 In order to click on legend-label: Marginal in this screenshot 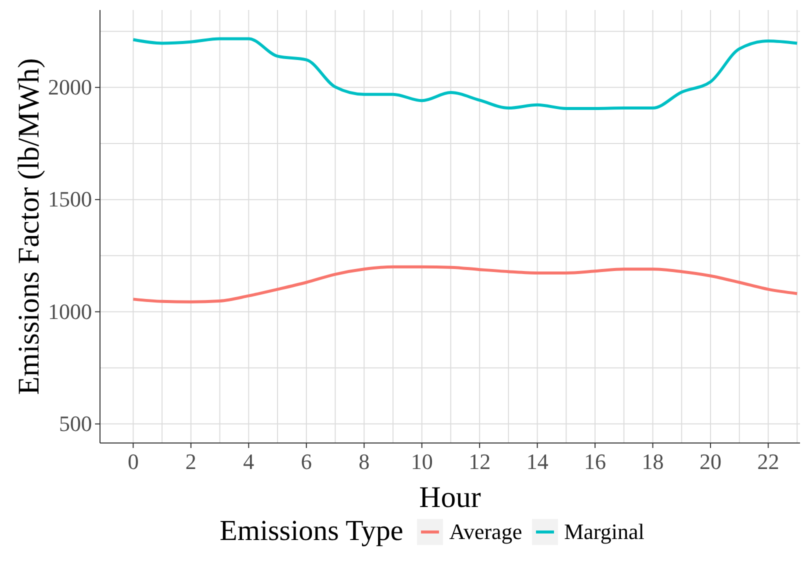, I will do `click(604, 531)`.